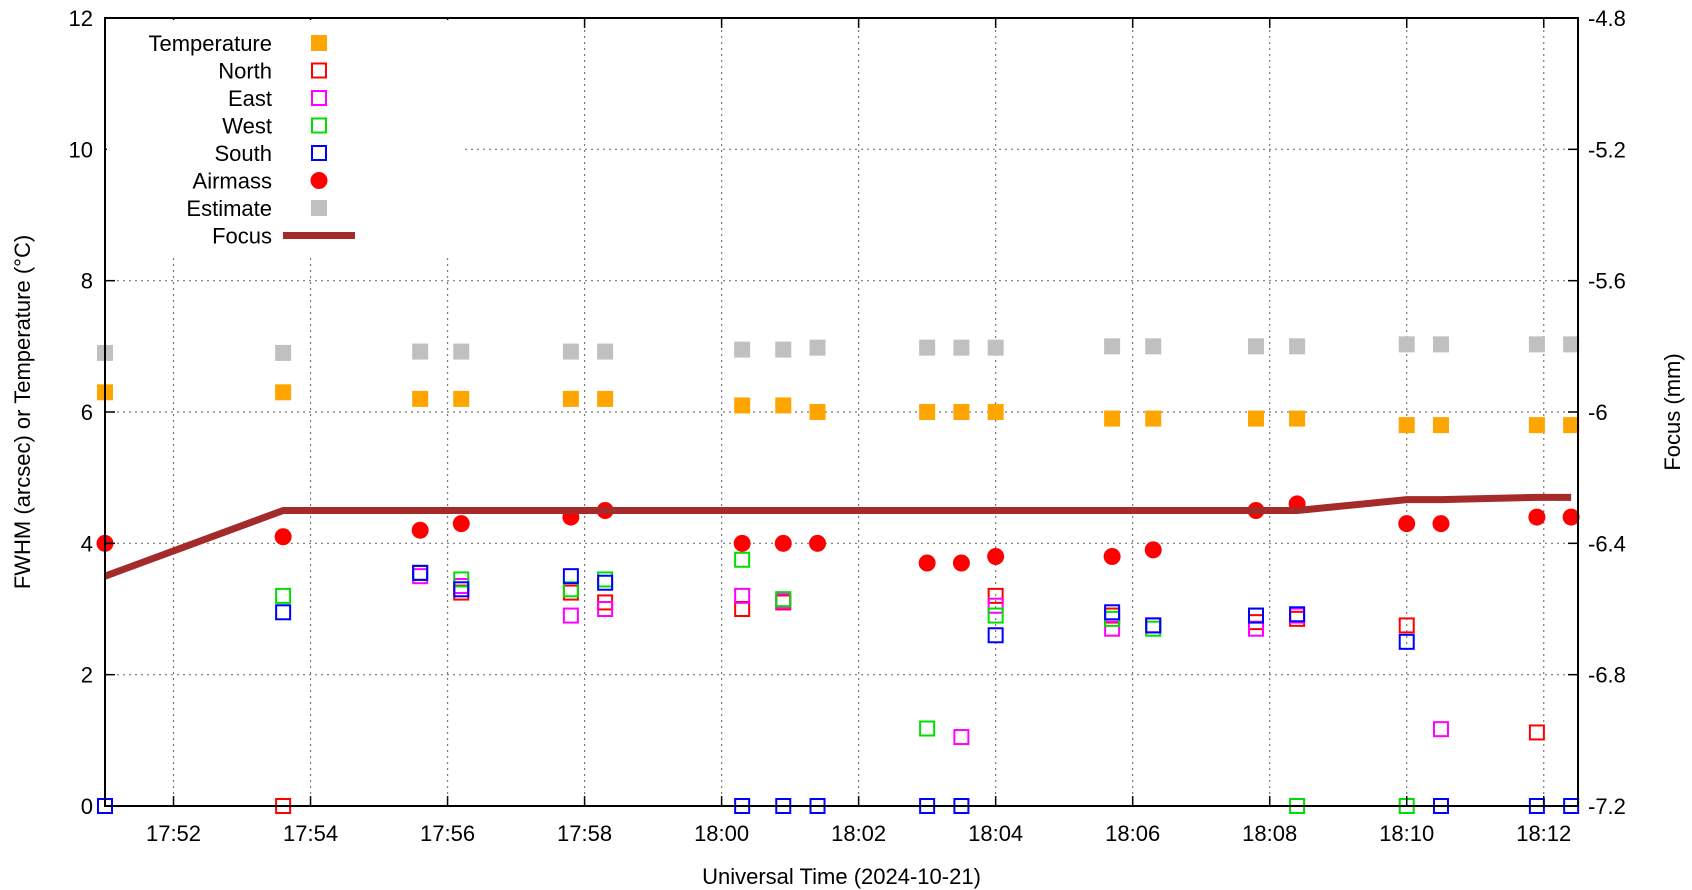  What do you see at coordinates (244, 153) in the screenshot?
I see `legend-label-south: South` at bounding box center [244, 153].